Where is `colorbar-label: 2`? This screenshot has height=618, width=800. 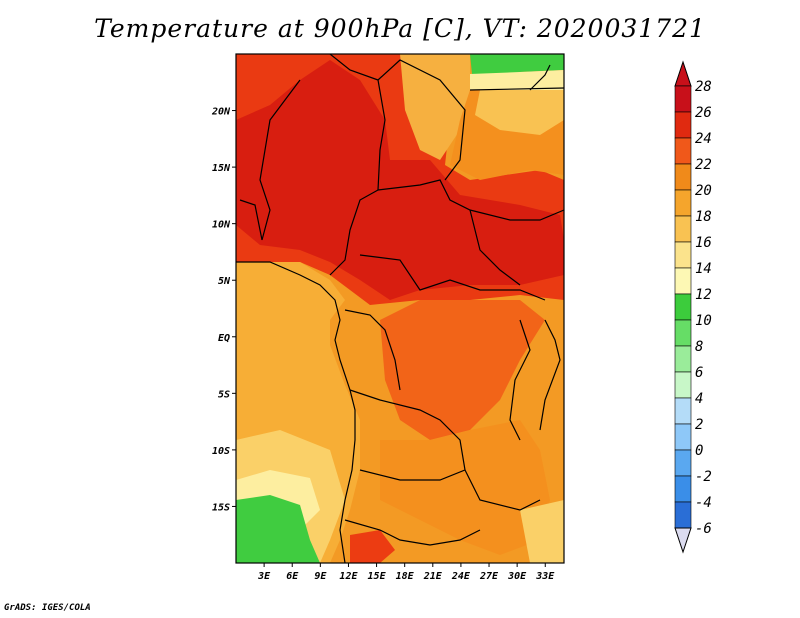 colorbar-label: 2 is located at coordinates (699, 425).